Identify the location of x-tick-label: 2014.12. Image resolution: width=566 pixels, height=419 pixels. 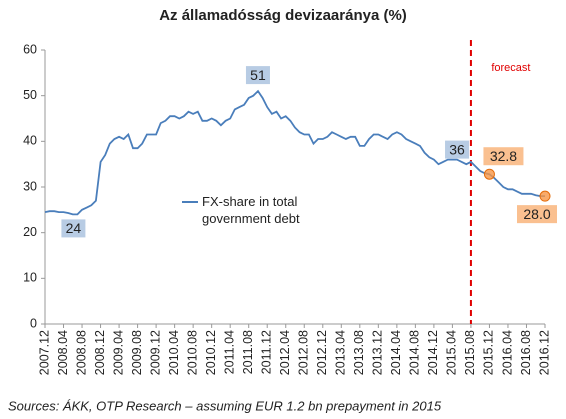
(433, 352).